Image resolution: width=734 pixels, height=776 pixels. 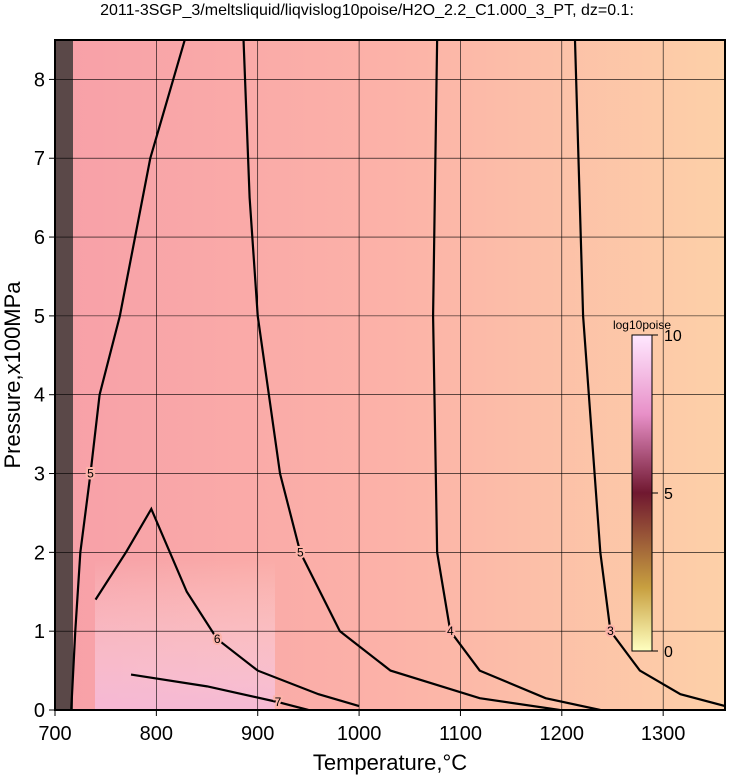 I want to click on contour-label: 3, so click(x=610, y=631).